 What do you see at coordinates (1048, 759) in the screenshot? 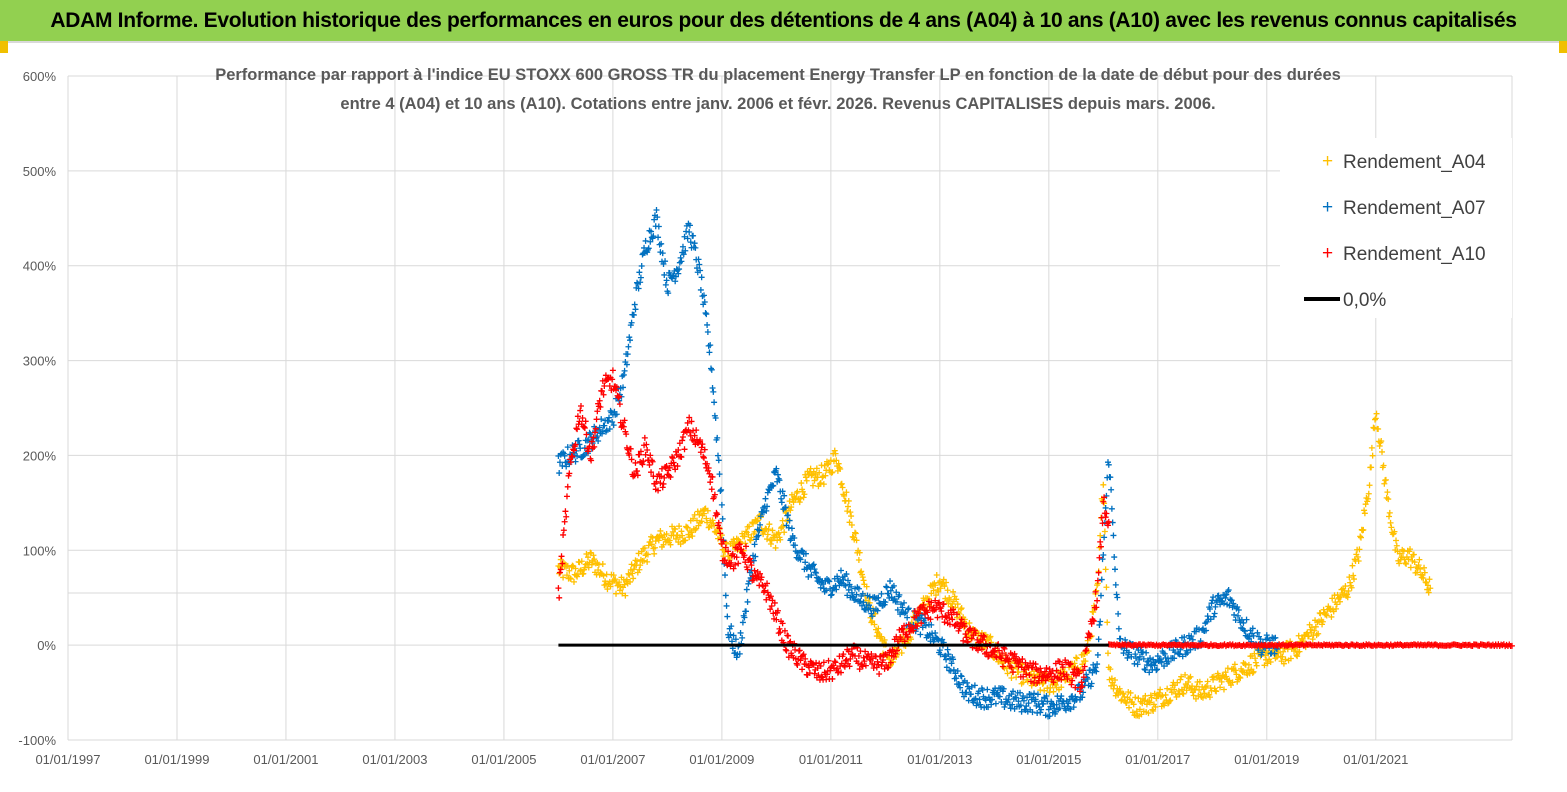
I see `x-tick-label: 01/01/2015` at bounding box center [1048, 759].